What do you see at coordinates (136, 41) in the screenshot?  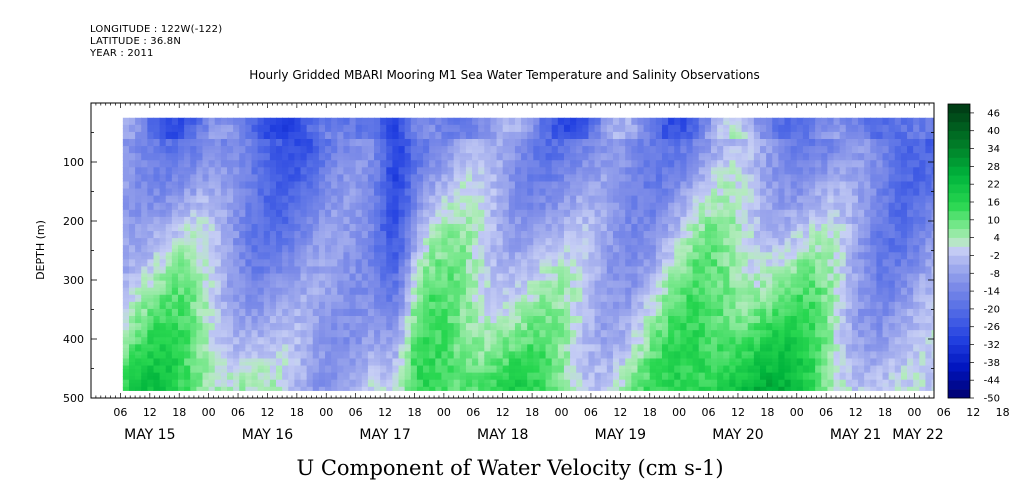 I see `latitude-label: LATITUDE : 36.8N` at bounding box center [136, 41].